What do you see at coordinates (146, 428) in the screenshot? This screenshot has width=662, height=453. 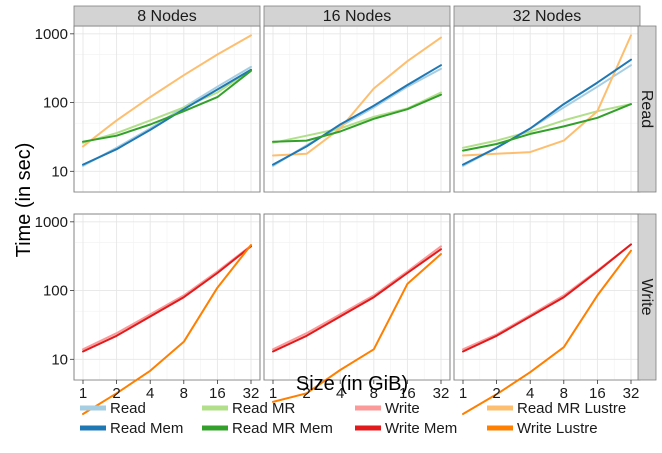 I see `legend-label: Read Mem` at bounding box center [146, 428].